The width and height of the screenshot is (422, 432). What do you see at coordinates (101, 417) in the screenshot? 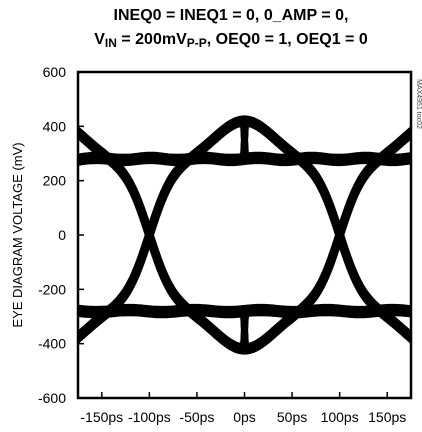
I see `x-tick-label: -150ps` at bounding box center [101, 417].